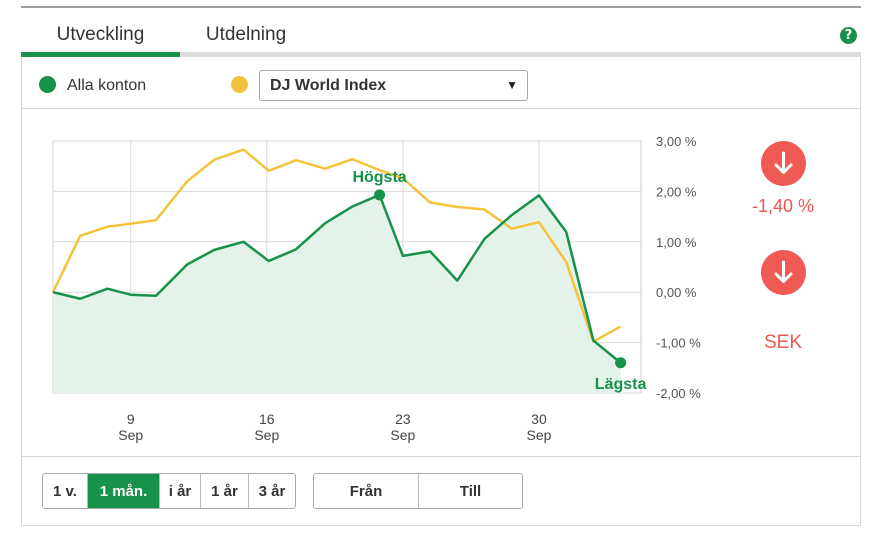 The image size is (883, 542). I want to click on series-label: Alla konton, so click(107, 85).